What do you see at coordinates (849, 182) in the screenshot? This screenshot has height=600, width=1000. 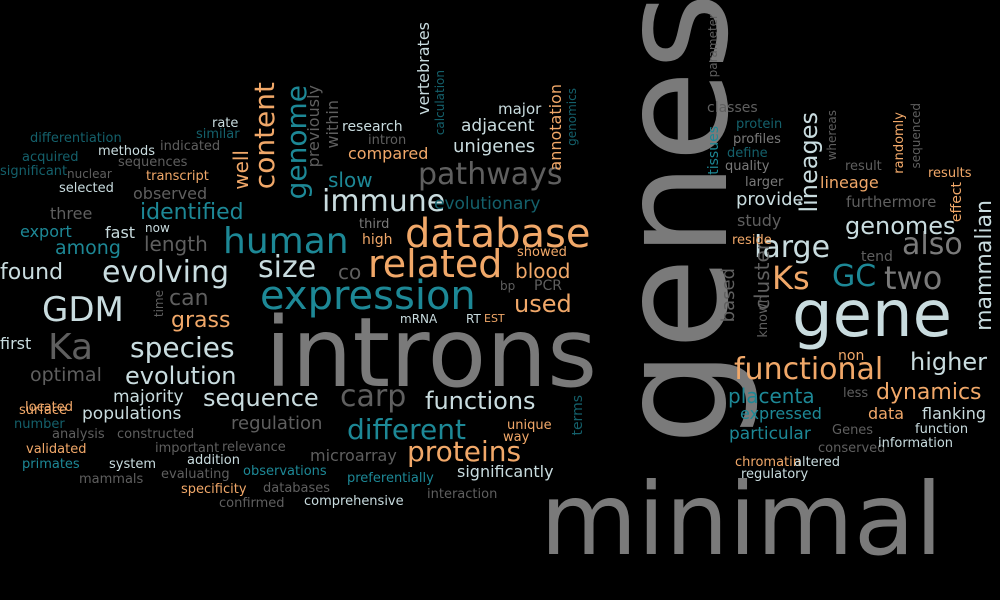 I see `word-lineage: lineage` at bounding box center [849, 182].